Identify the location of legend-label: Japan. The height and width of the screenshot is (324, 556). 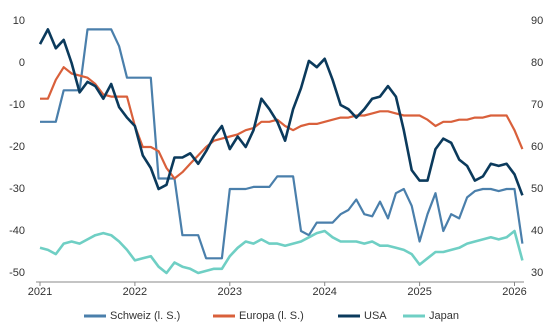
(444, 316).